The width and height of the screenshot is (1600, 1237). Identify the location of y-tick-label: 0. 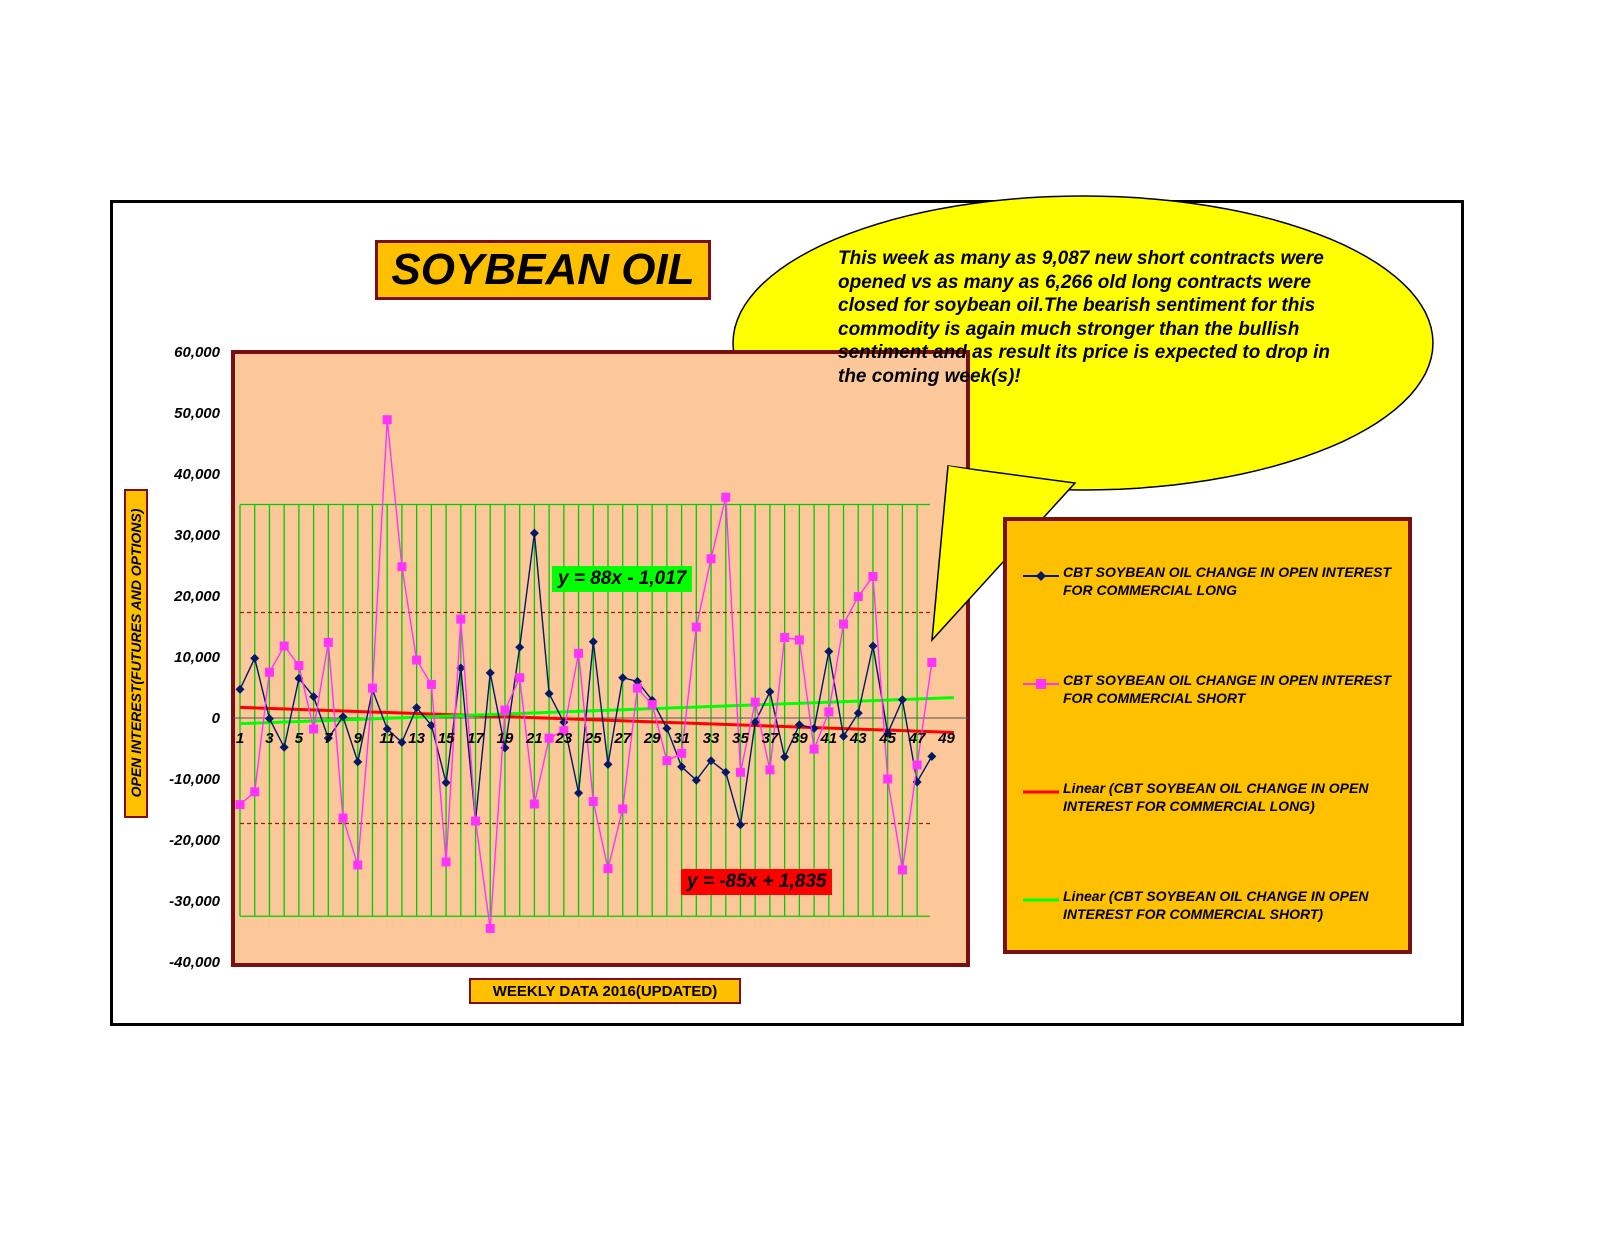
(216, 718).